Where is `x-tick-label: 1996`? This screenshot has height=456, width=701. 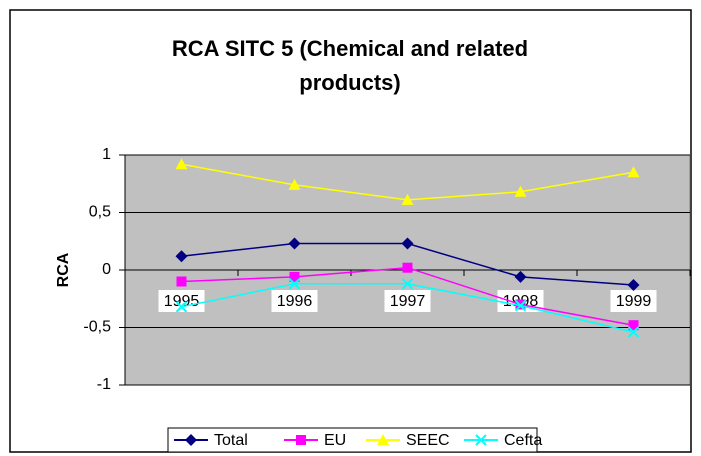
x-tick-label: 1996 is located at coordinates (295, 301).